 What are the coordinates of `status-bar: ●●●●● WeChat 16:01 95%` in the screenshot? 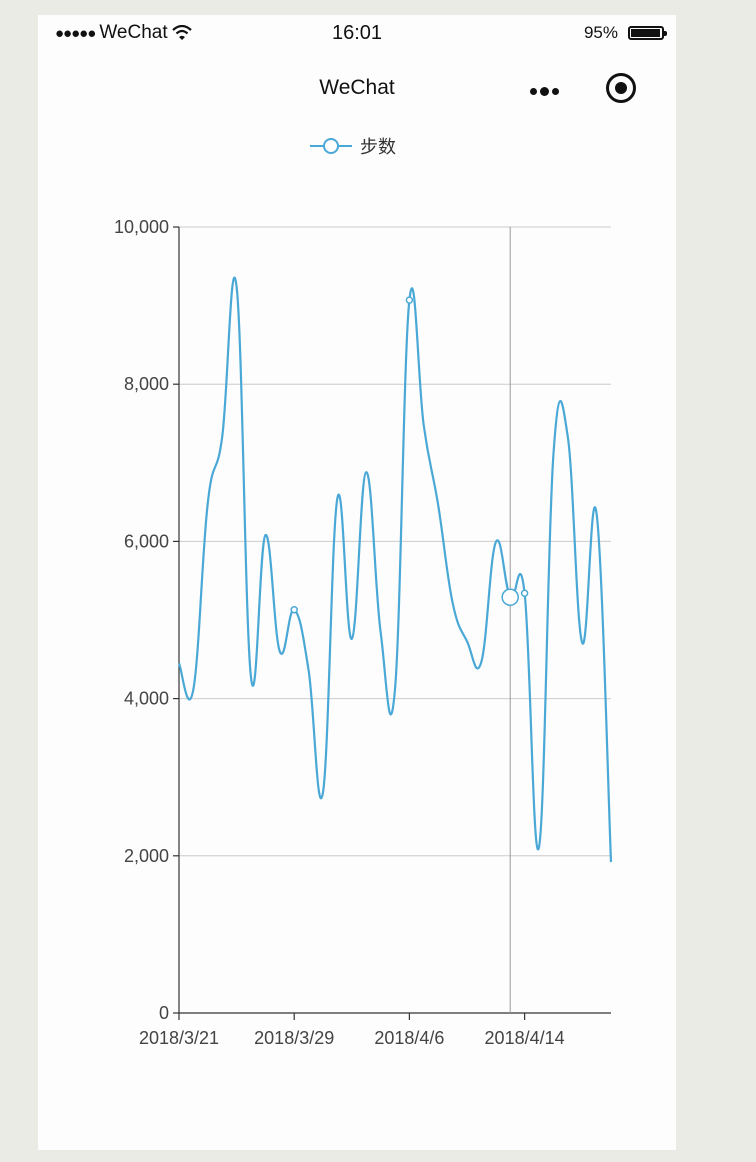 It's located at (357, 33).